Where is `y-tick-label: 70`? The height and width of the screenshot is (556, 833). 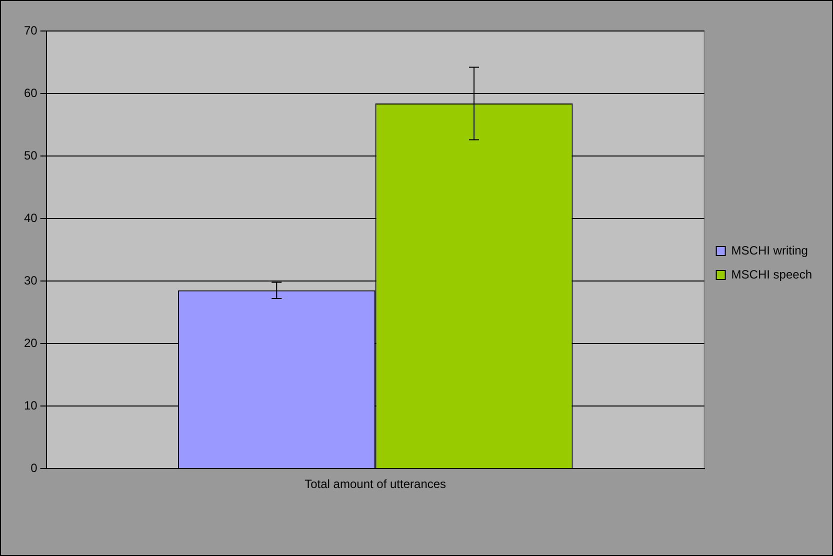 y-tick-label: 70 is located at coordinates (31, 30).